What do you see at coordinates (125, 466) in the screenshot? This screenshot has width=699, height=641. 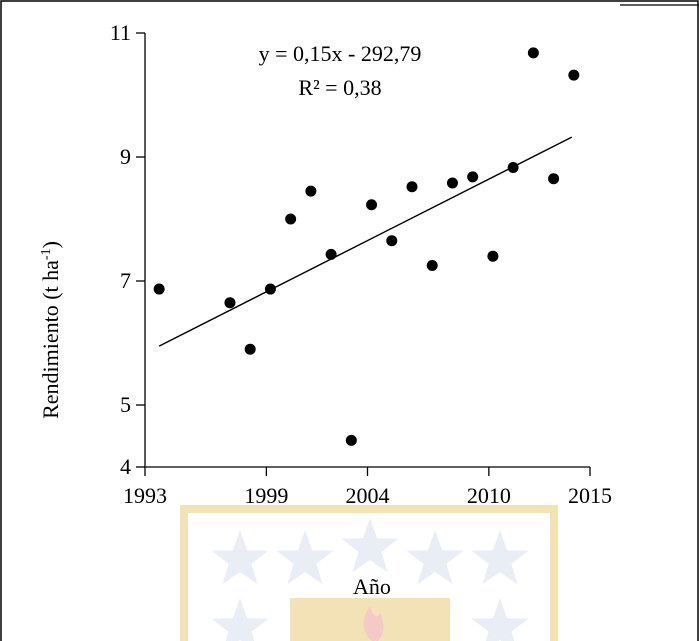 I see `y-tick-label: 4` at bounding box center [125, 466].